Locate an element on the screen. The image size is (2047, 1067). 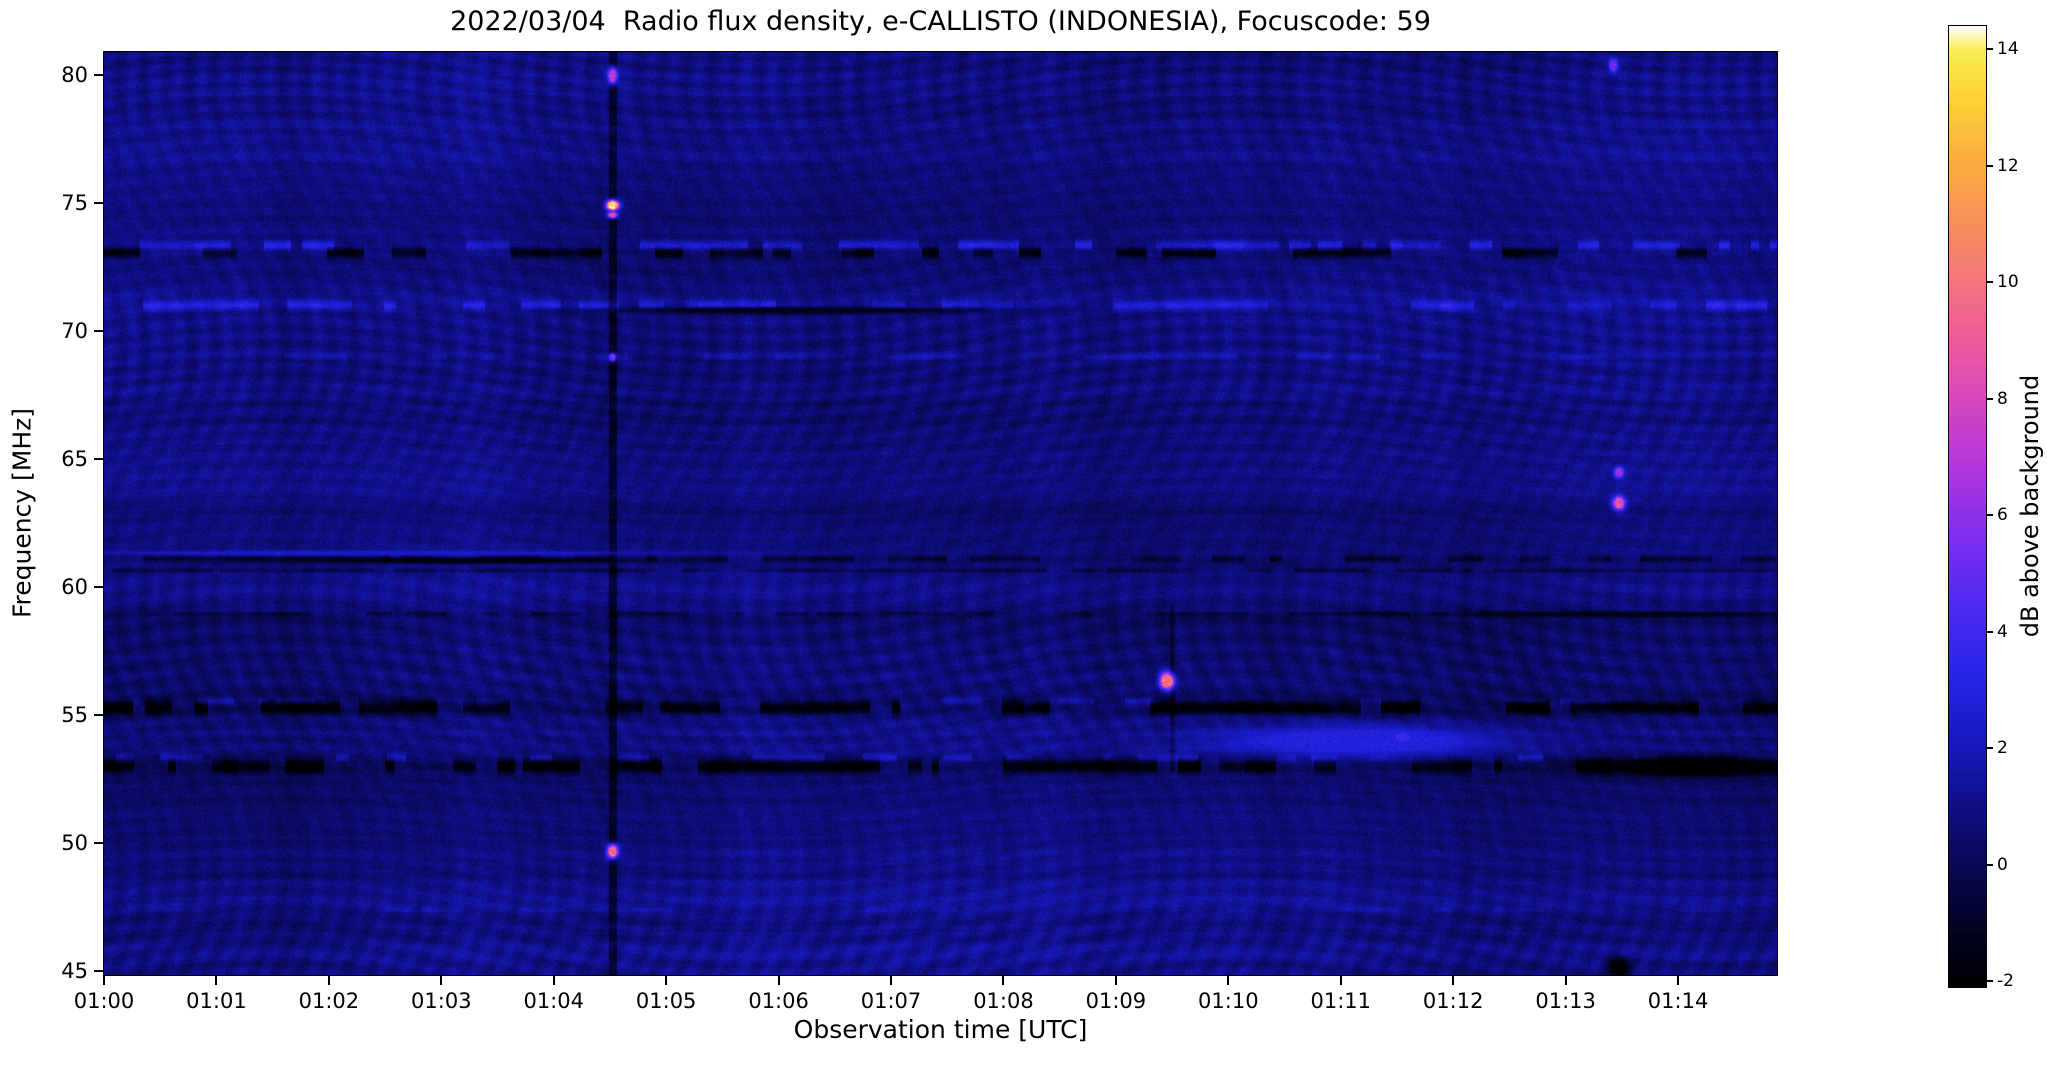
colorbar-tick-label: 10 is located at coordinates (2008, 282).